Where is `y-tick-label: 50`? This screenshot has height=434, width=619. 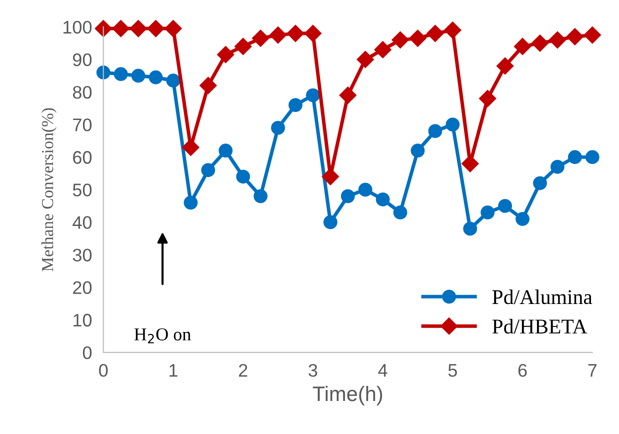 y-tick-label: 50 is located at coordinates (82, 190).